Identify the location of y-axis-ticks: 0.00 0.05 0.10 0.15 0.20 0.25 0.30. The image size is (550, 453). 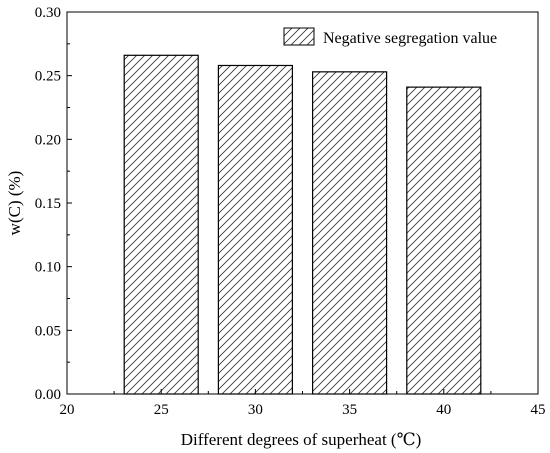
(53, 204).